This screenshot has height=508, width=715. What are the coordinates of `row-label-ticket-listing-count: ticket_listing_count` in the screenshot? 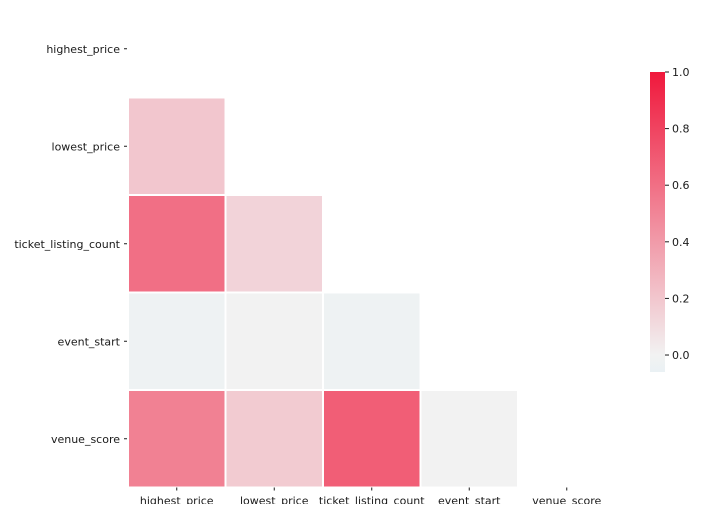 It's located at (67, 244).